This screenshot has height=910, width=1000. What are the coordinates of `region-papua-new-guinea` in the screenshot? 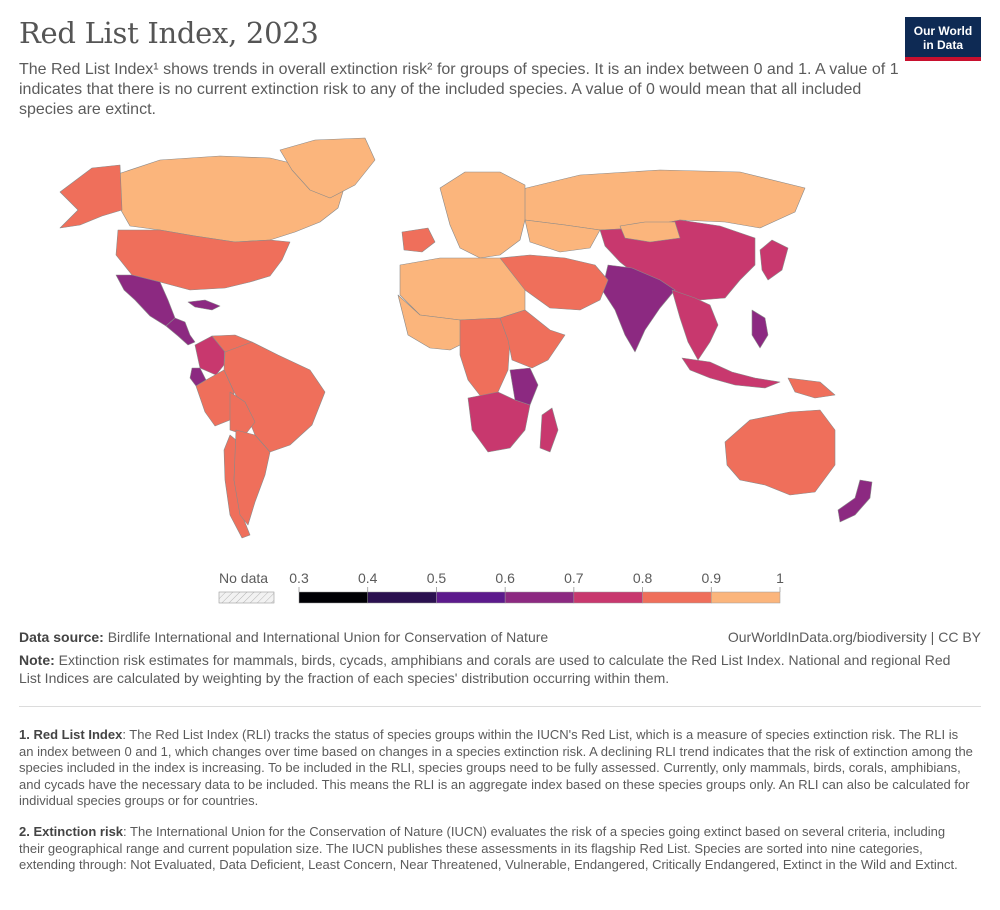 It's located at (811, 388).